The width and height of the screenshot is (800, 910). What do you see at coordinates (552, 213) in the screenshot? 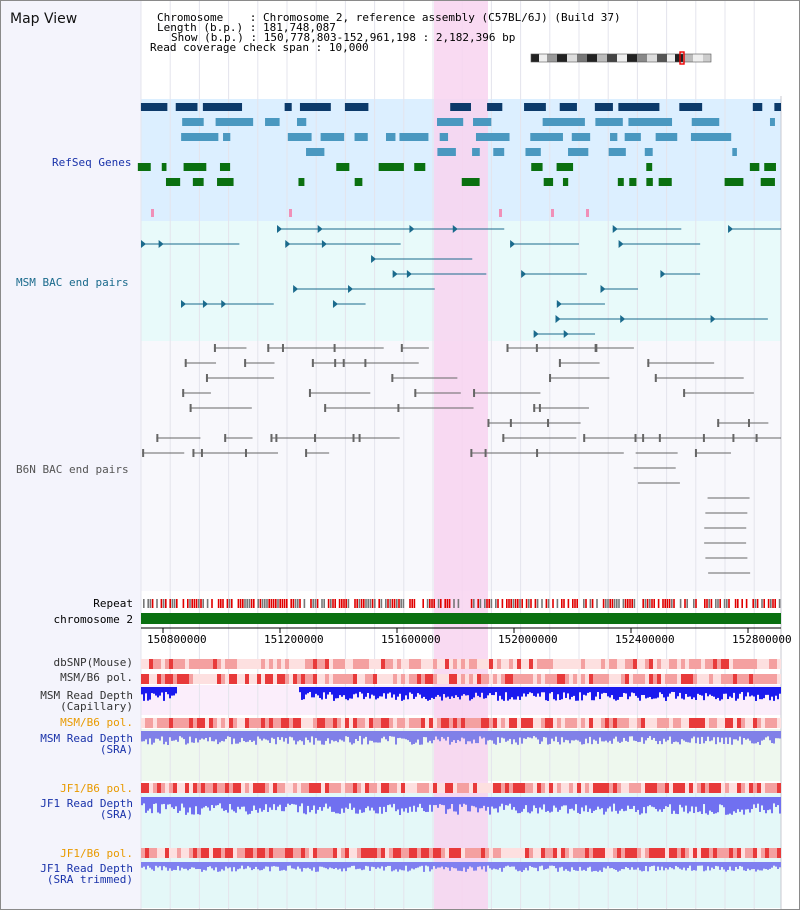
I see `gene-marker` at bounding box center [552, 213].